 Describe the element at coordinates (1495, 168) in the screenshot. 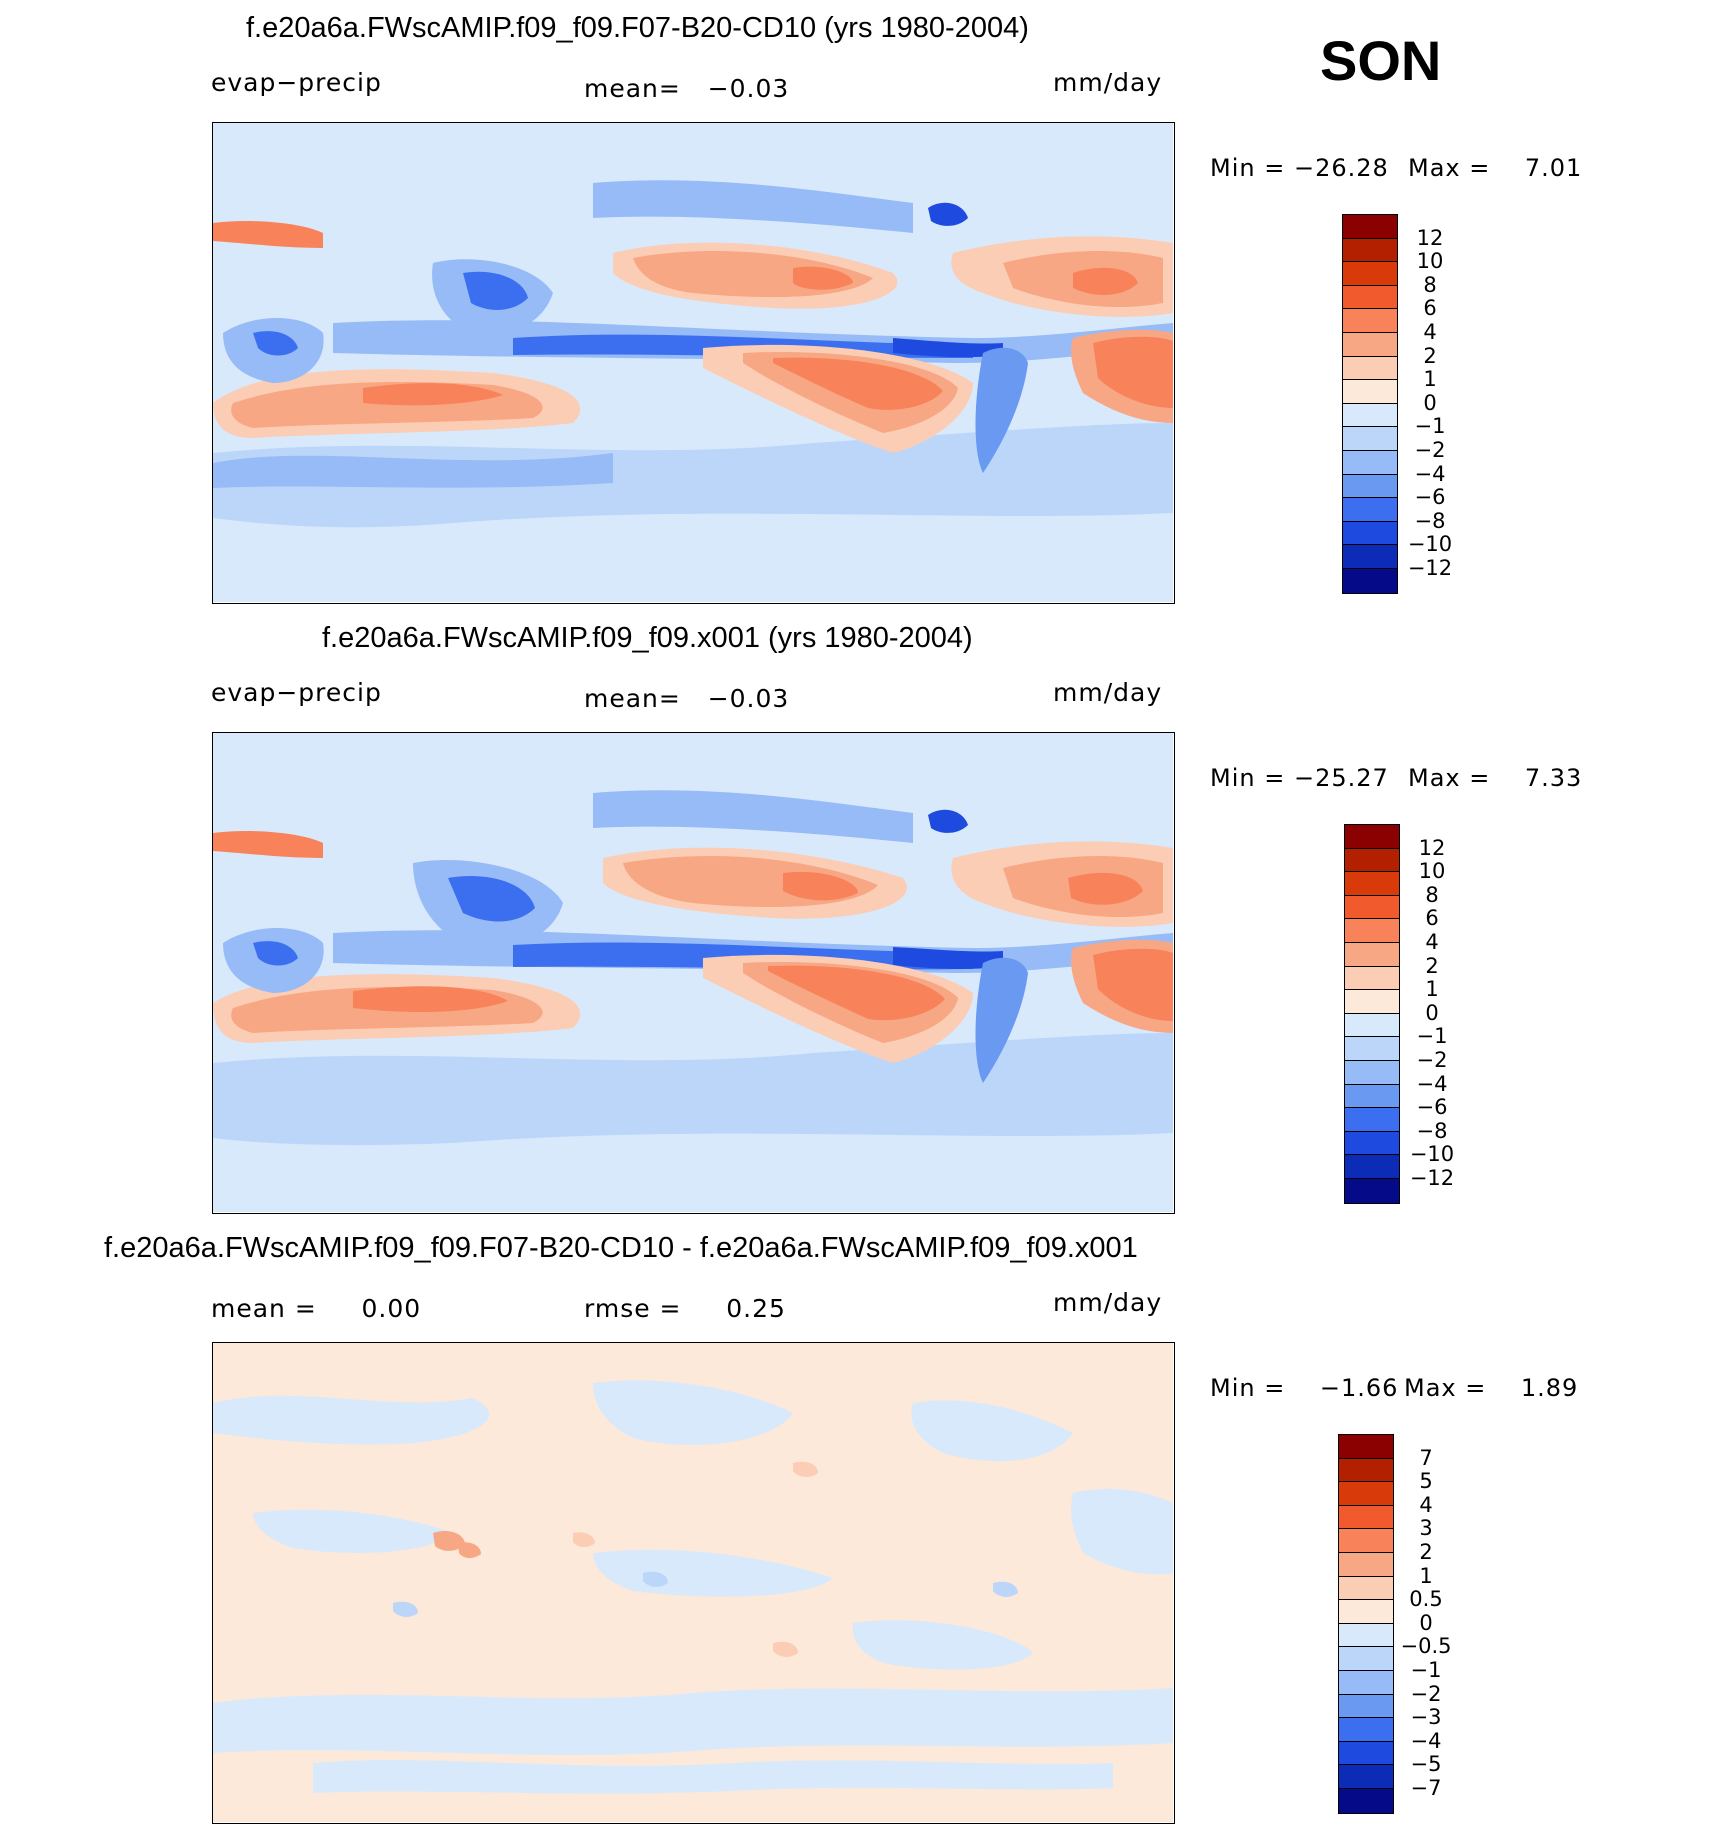

I see `panel-1-max: Max = 7.01` at that location.